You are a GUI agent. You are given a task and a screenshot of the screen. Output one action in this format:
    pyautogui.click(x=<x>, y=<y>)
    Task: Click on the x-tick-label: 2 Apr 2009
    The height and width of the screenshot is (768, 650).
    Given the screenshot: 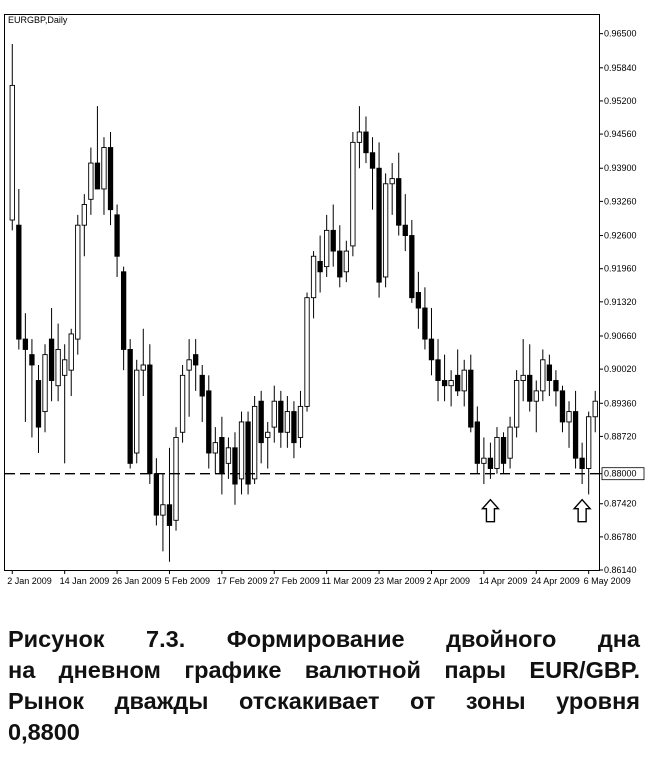 What is the action you would take?
    pyautogui.click(x=448, y=581)
    